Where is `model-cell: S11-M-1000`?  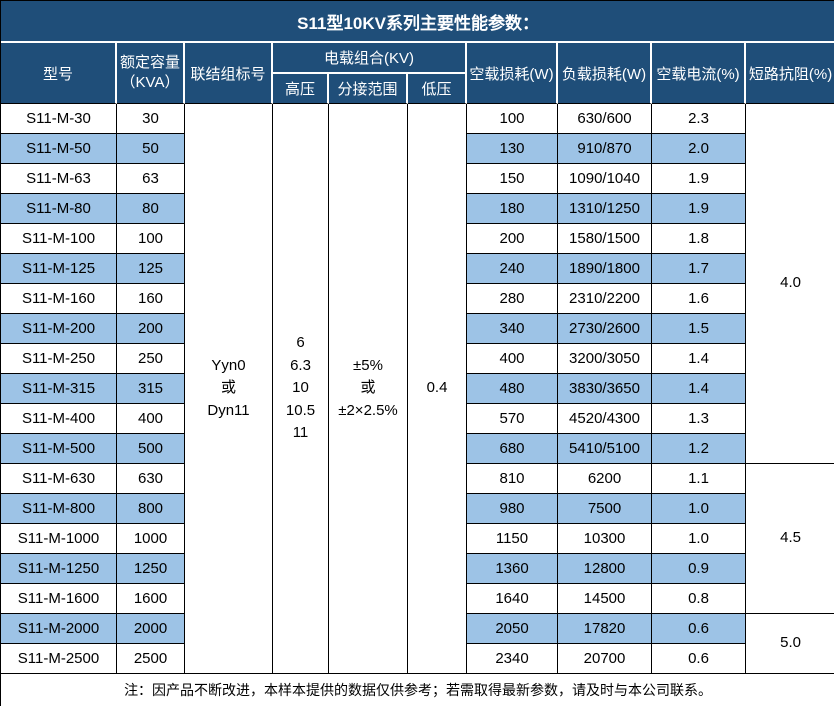
model-cell: S11-M-1000 is located at coordinates (59, 539).